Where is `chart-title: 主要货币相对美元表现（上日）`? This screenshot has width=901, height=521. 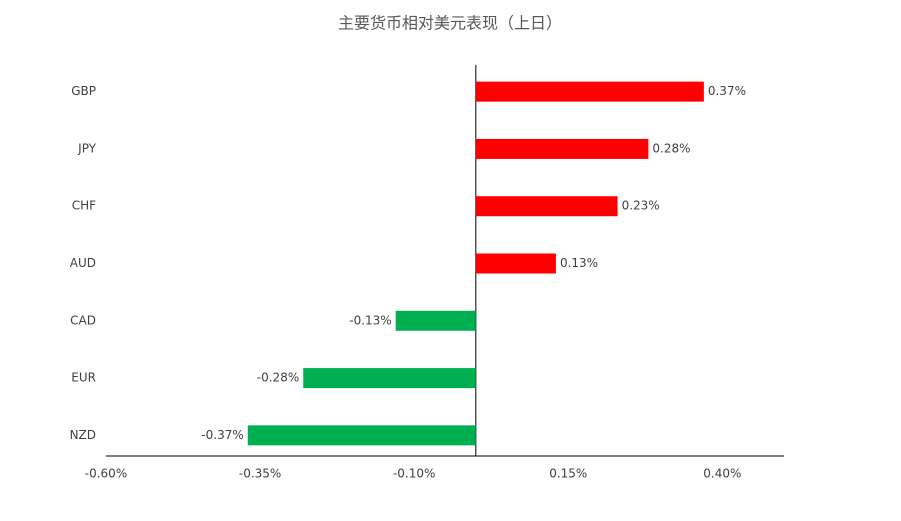 chart-title: 主要货币相对美元表现（上日） is located at coordinates (450, 23).